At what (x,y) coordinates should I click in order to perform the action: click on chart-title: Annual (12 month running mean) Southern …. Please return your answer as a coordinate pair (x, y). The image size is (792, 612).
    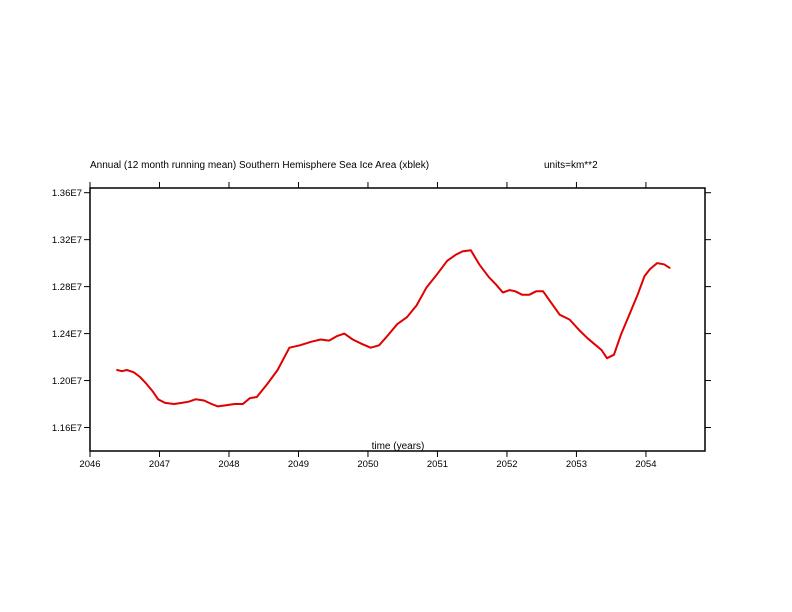
    Looking at the image, I should click on (259, 165).